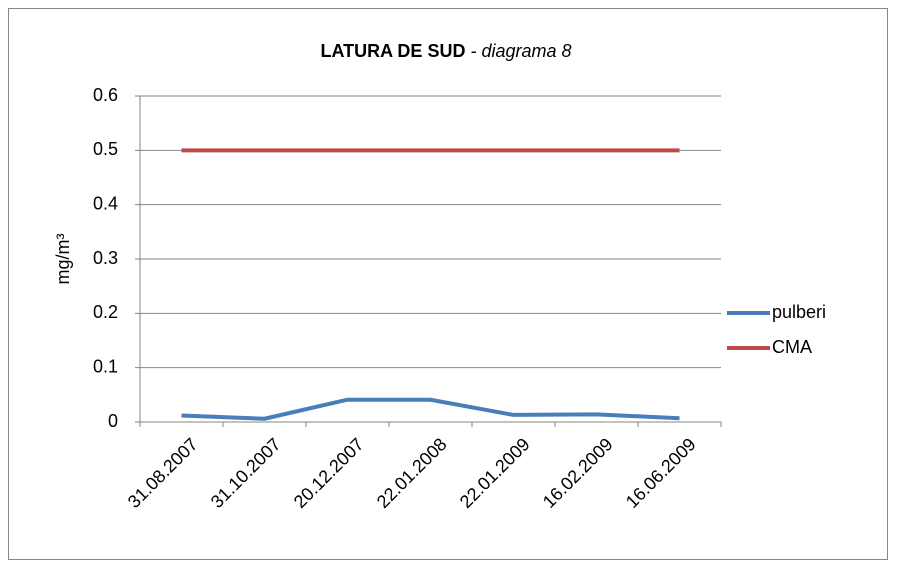 The image size is (898, 569). Describe the element at coordinates (105, 366) in the screenshot. I see `y-tick-label: 0.1` at that location.